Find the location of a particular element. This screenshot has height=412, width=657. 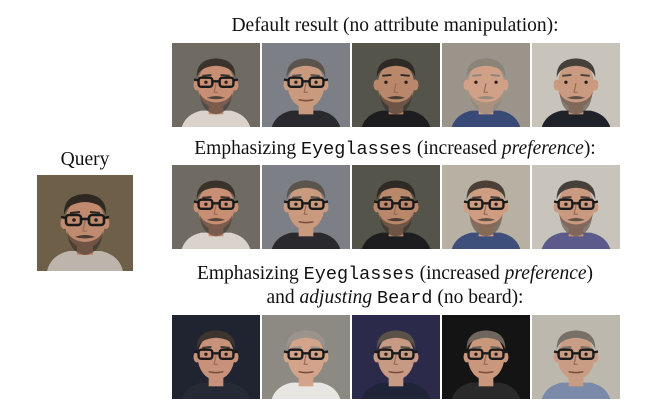

query-label: Query is located at coordinates (85, 159).